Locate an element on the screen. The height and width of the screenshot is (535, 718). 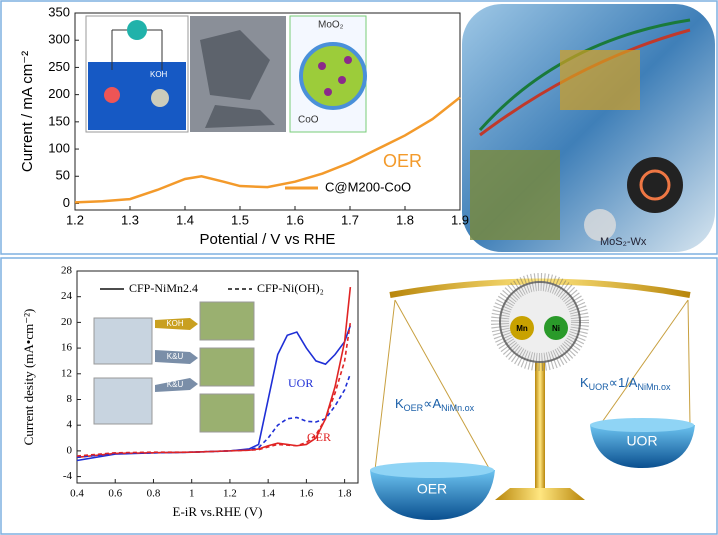
x-tick-label: 1.5 is located at coordinates (240, 219).